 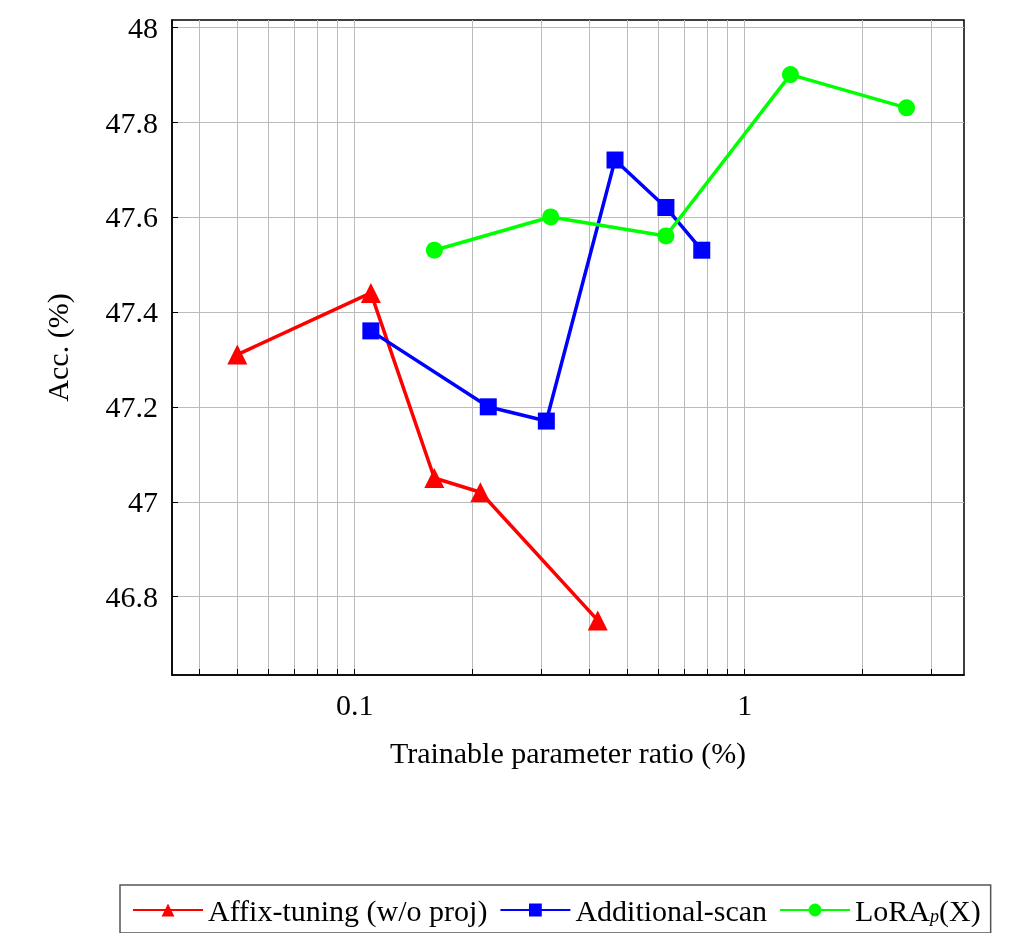 What do you see at coordinates (131, 312) in the screenshot?
I see `y-tick-label: 47.4` at bounding box center [131, 312].